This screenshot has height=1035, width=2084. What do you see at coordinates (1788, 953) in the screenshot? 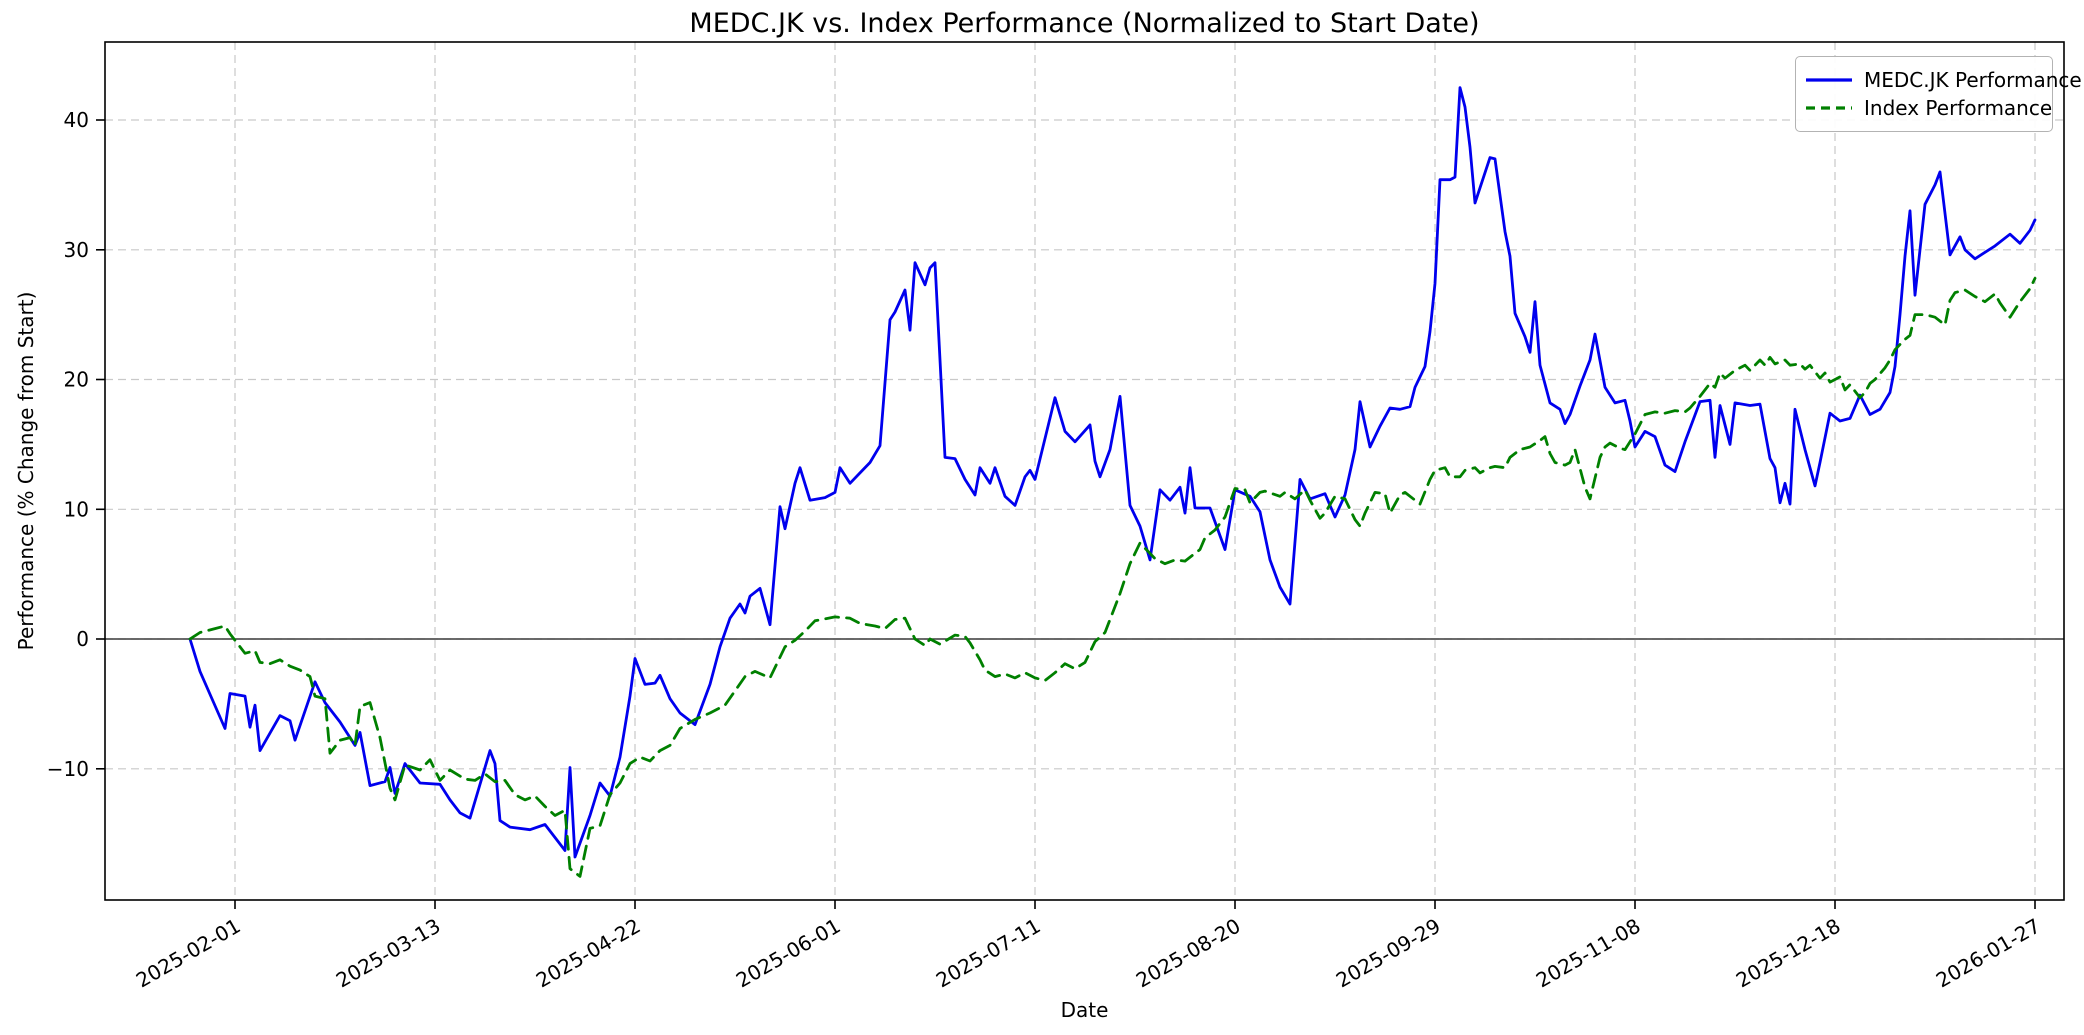
I see `svg-text: 2025-12-18` at bounding box center [1788, 953].